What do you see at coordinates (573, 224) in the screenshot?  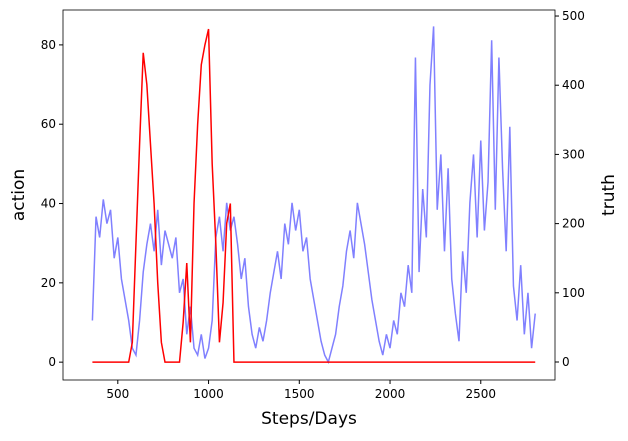 I see `y2-tick-label: 200` at bounding box center [573, 224].